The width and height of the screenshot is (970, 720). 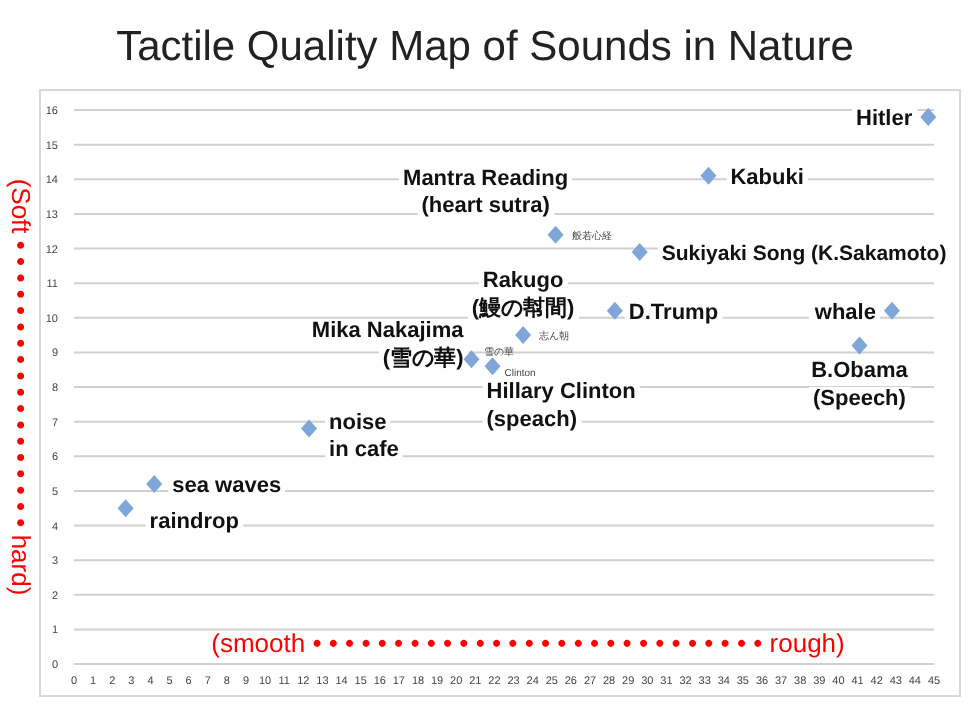 I want to click on annotation: Kabuki, so click(x=767, y=177).